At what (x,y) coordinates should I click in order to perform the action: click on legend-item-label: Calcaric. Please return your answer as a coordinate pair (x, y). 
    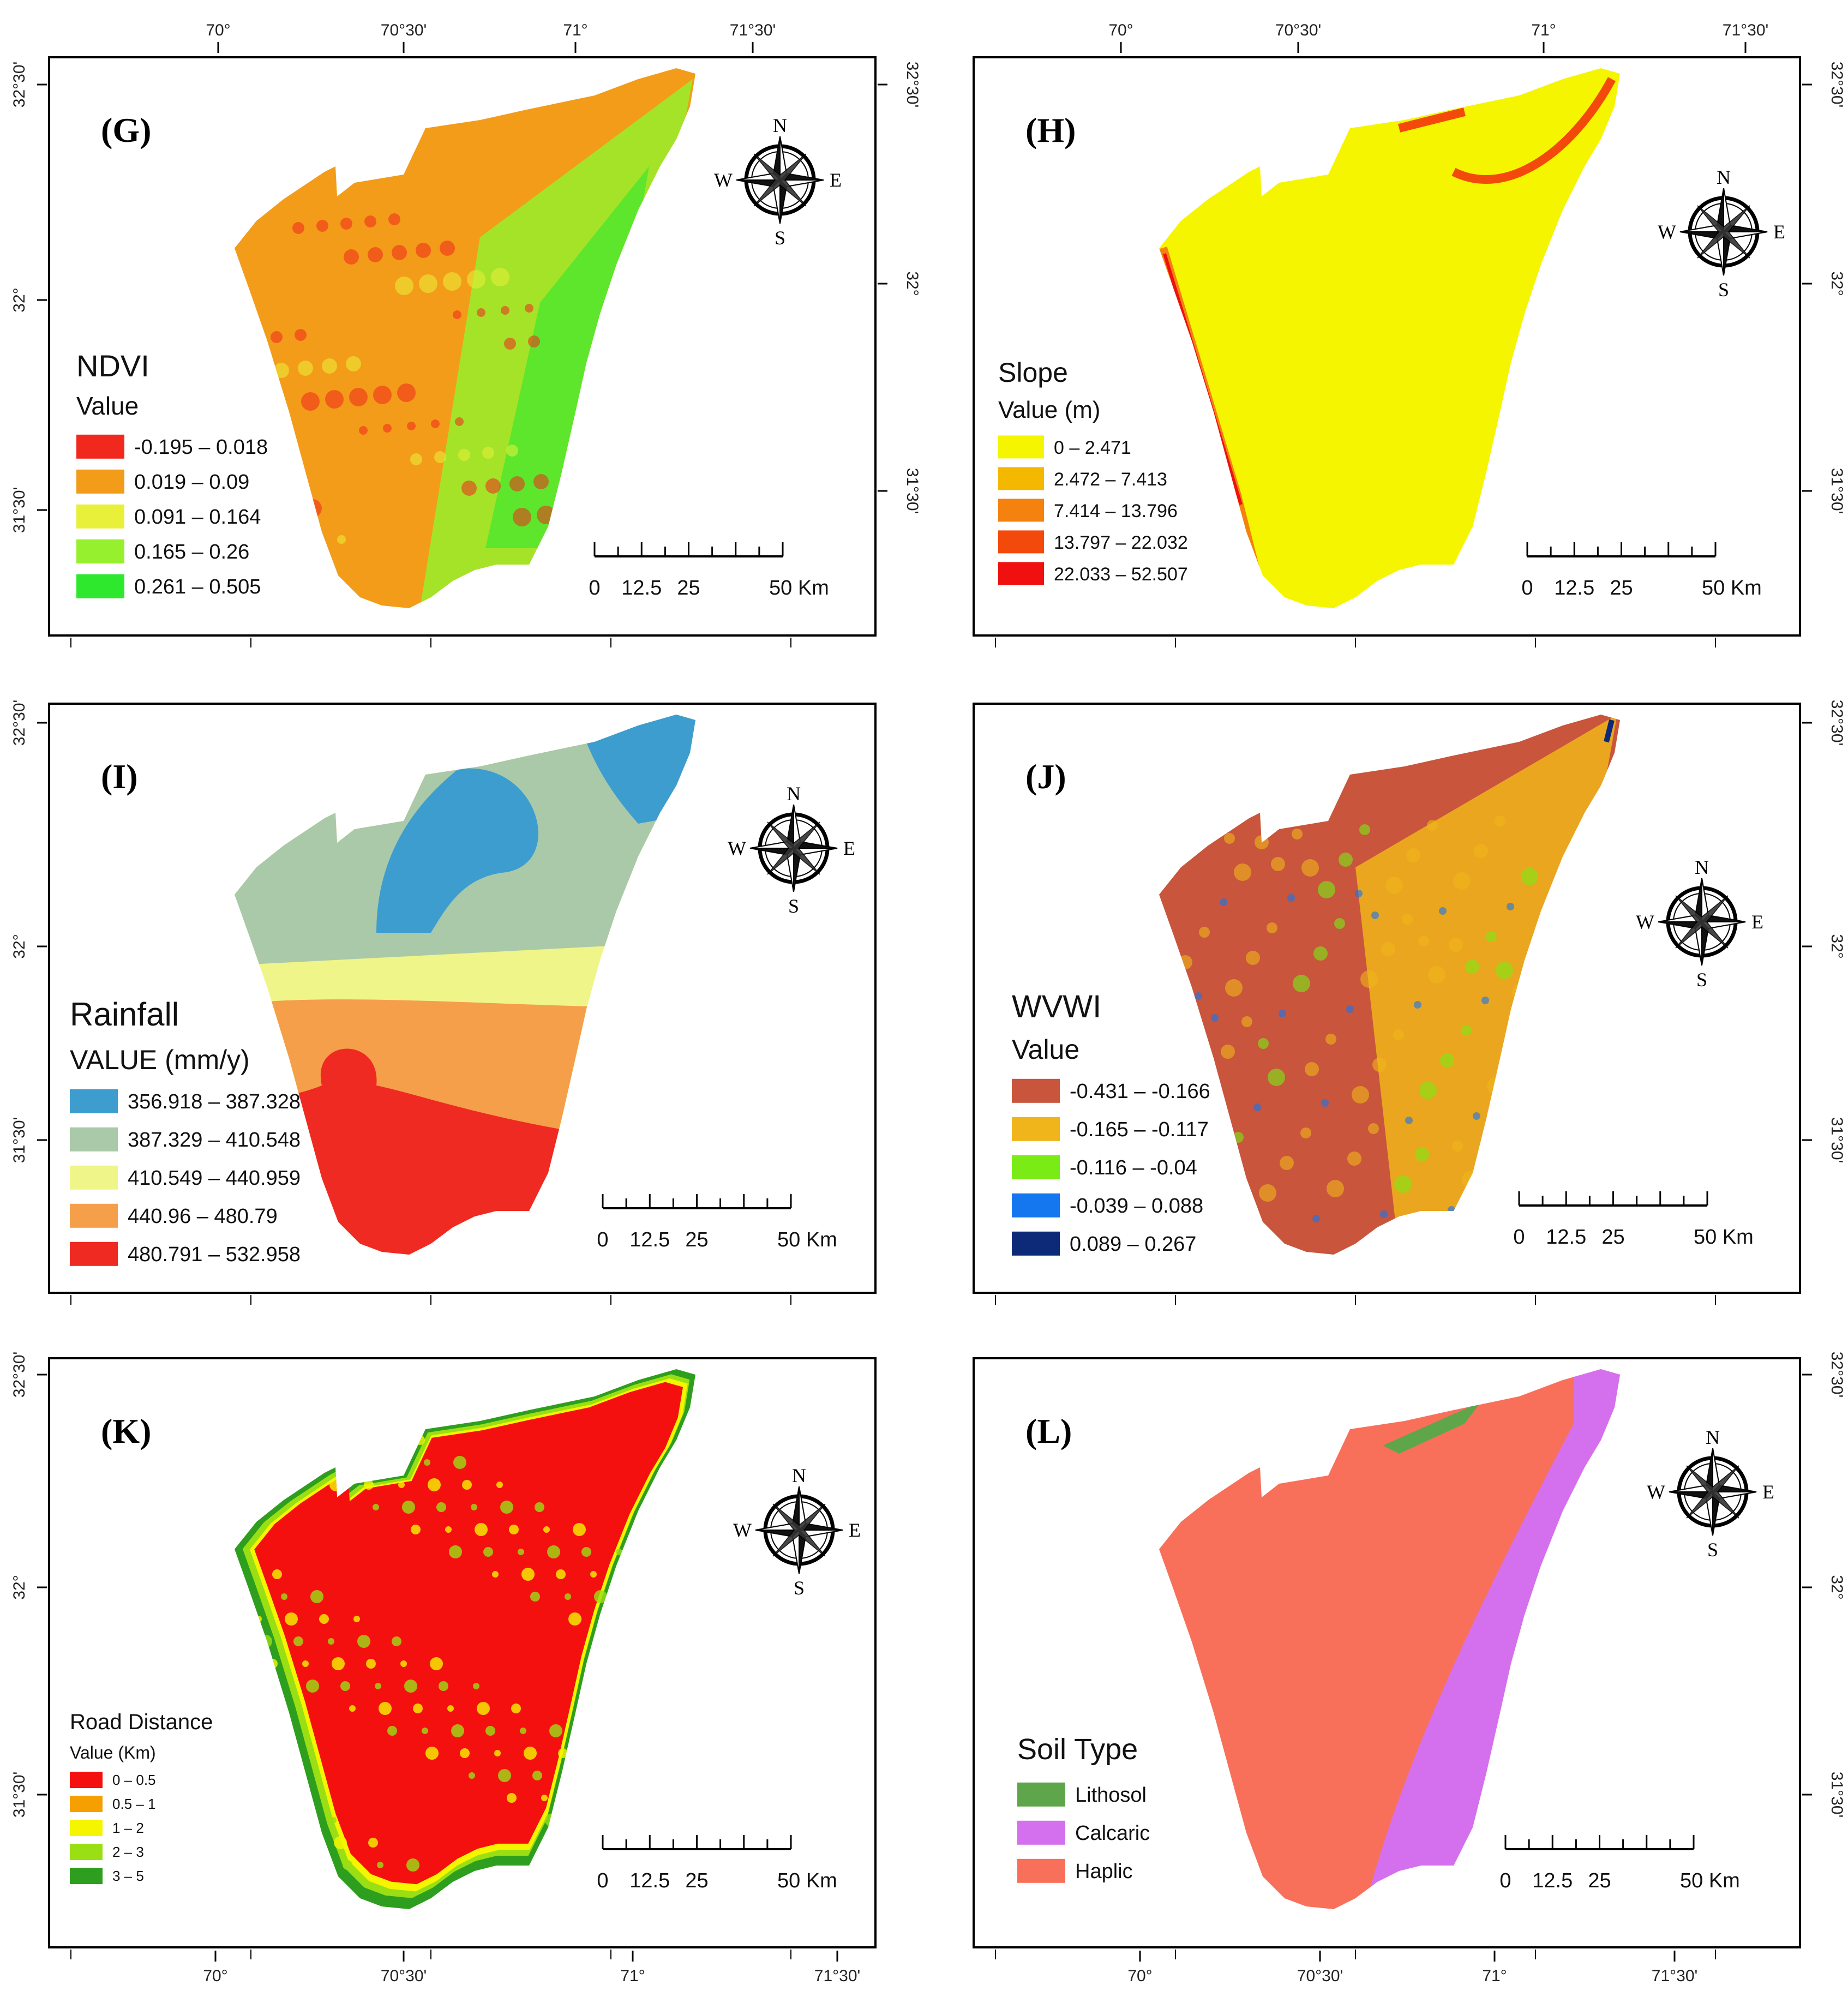
    Looking at the image, I should click on (1112, 1833).